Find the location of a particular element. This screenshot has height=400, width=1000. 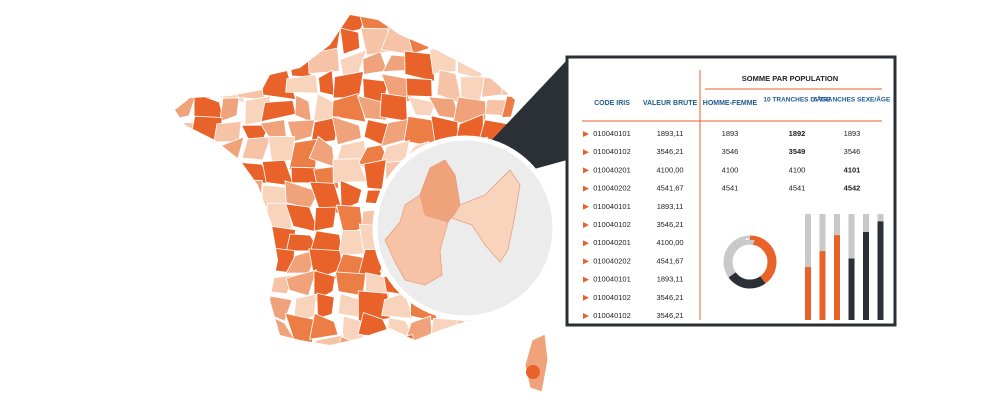

guadeloupe is located at coordinates (452, 222).